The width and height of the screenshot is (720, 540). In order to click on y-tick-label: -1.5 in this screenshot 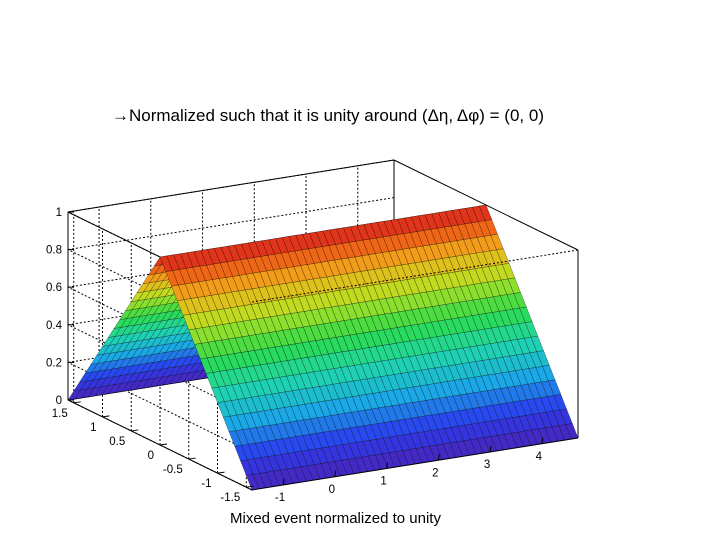, I will do `click(230, 498)`.